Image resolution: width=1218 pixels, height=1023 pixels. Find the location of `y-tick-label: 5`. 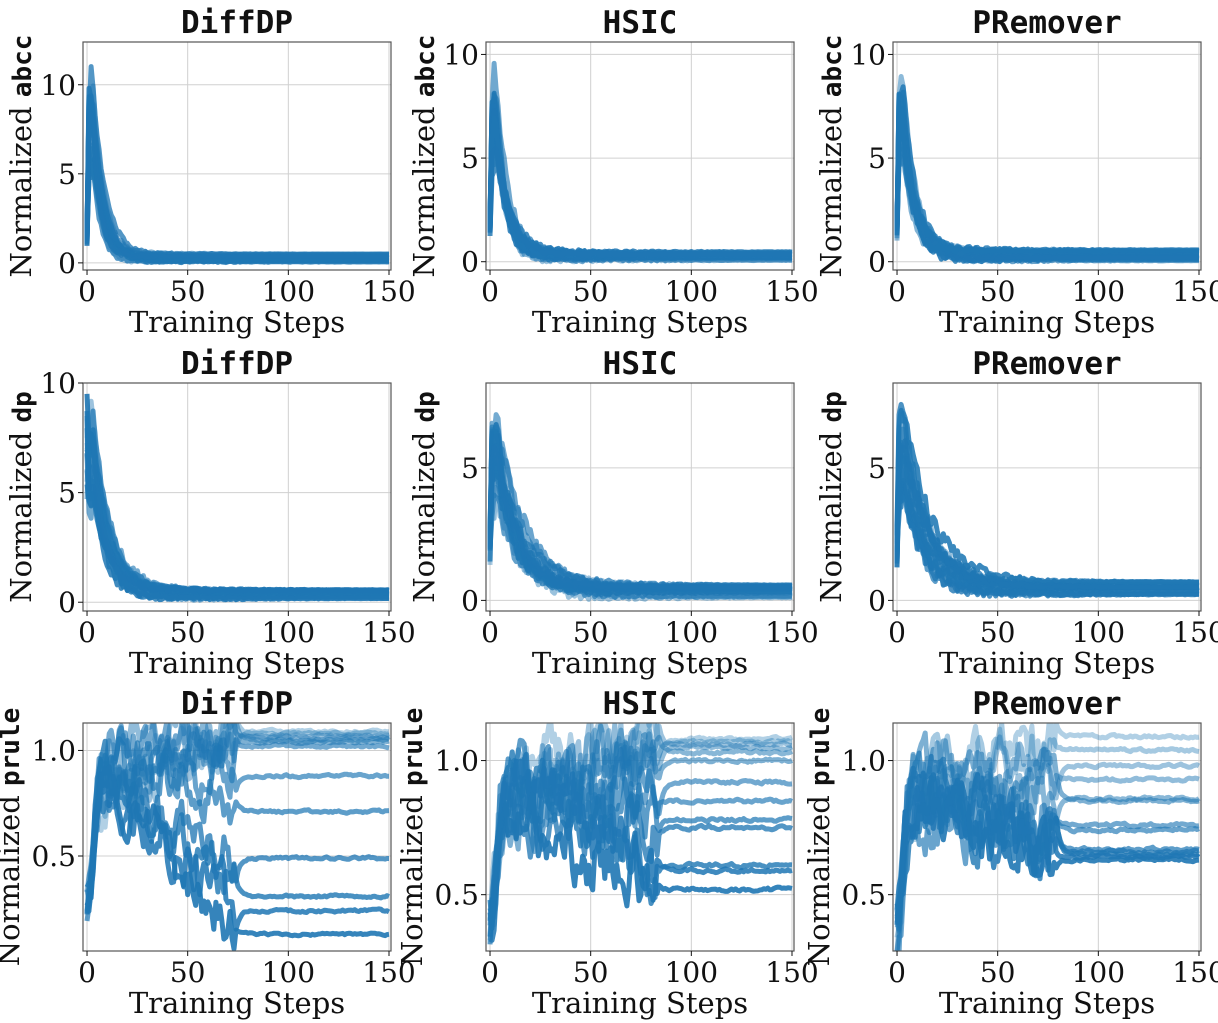

y-tick-label: 5 is located at coordinates (67, 174).